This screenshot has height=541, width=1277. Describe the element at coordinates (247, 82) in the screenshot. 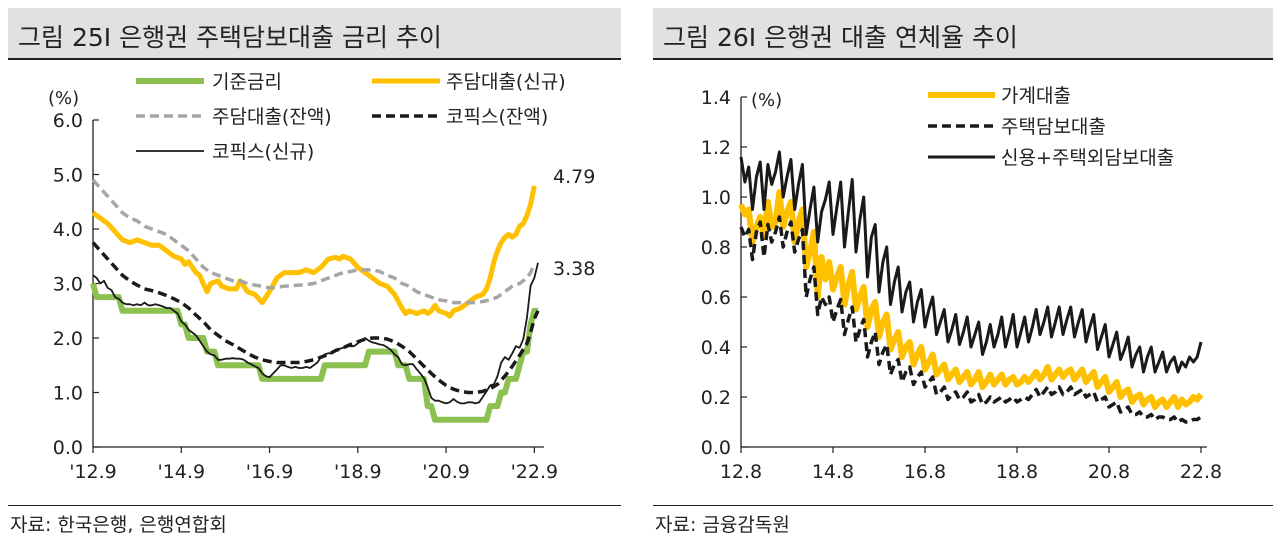

I see `legend-label-base-rate: 기준금리` at that location.